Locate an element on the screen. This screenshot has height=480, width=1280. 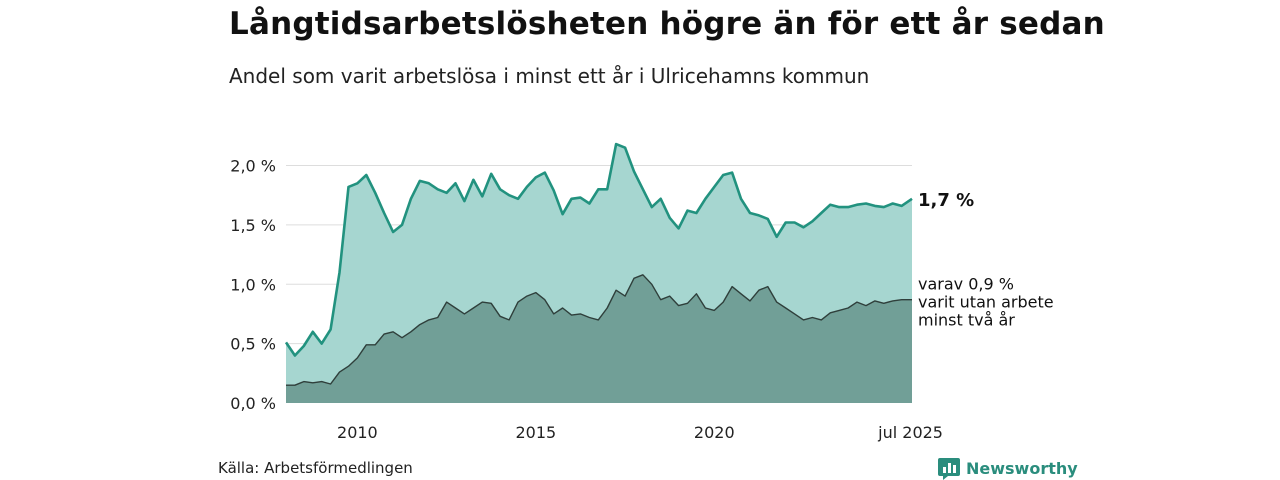
x-tick-label: jul 2025 is located at coordinates (910, 432).